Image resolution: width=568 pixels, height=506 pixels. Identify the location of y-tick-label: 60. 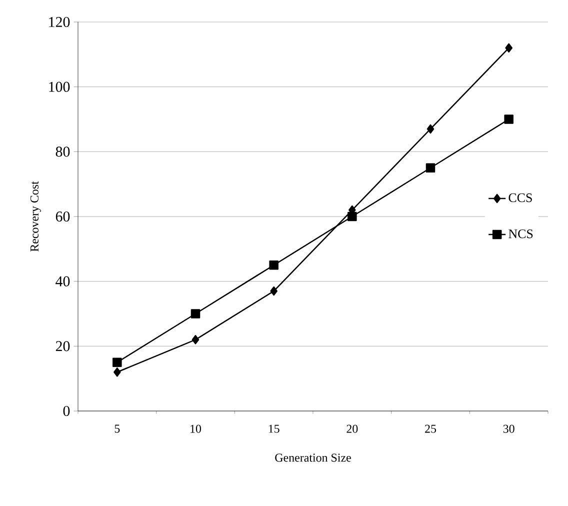
(63, 216).